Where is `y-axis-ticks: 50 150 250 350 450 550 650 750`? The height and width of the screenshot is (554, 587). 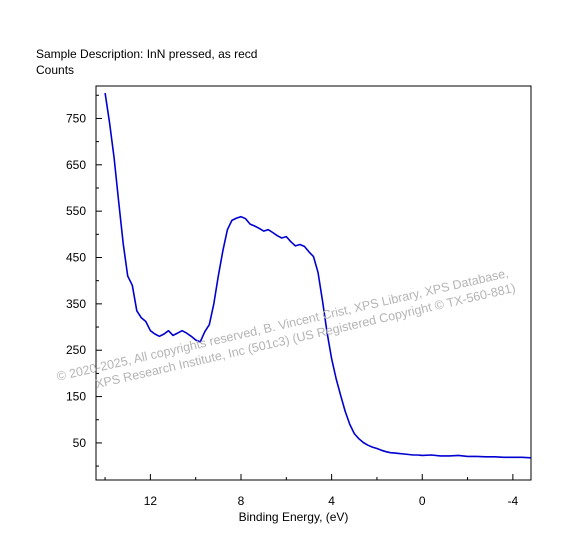
y-axis-ticks: 50 150 250 350 450 550 650 750 is located at coordinates (84, 280).